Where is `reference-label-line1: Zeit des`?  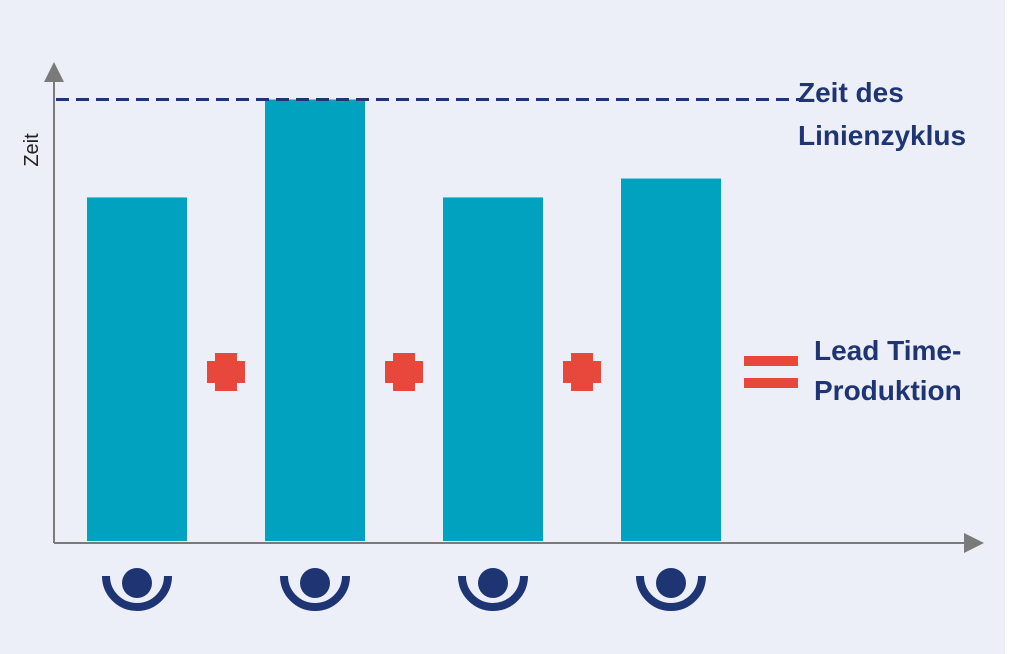 reference-label-line1: Zeit des is located at coordinates (851, 92).